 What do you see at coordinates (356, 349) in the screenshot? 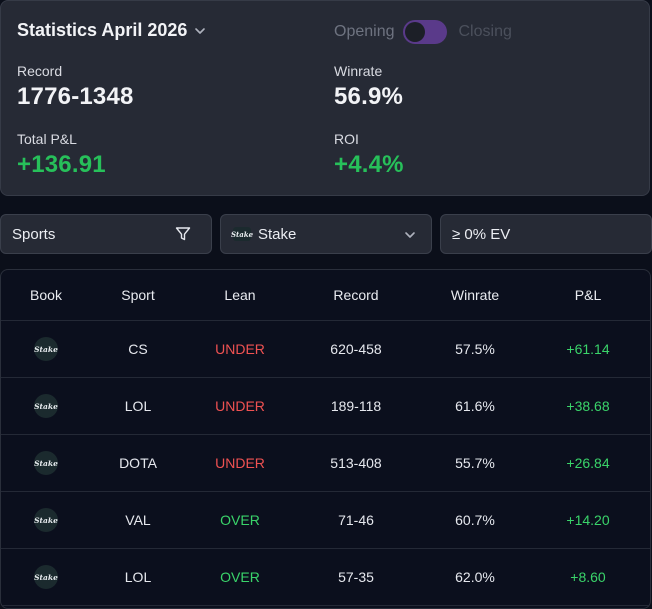
I see `record-cell: 620-458` at bounding box center [356, 349].